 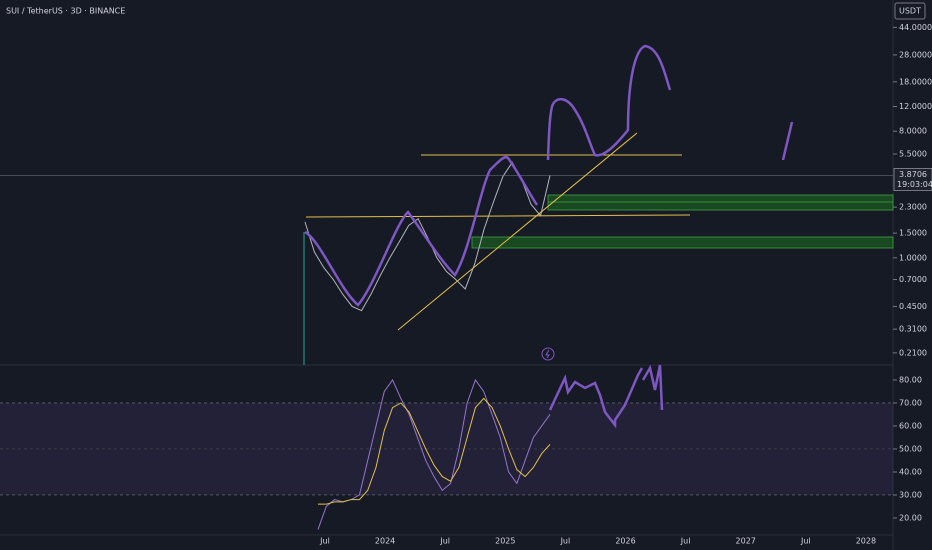 I want to click on alert-icon, so click(x=548, y=354).